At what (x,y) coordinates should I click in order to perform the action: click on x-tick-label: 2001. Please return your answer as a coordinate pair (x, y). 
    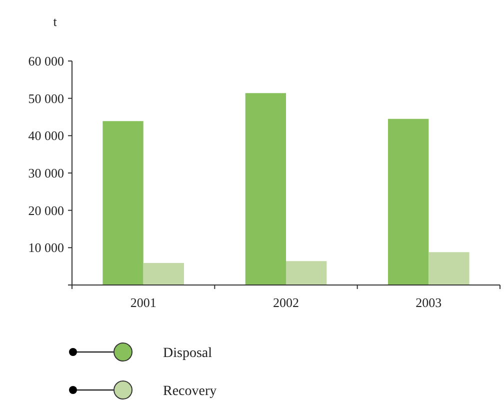
    Looking at the image, I should click on (143, 302).